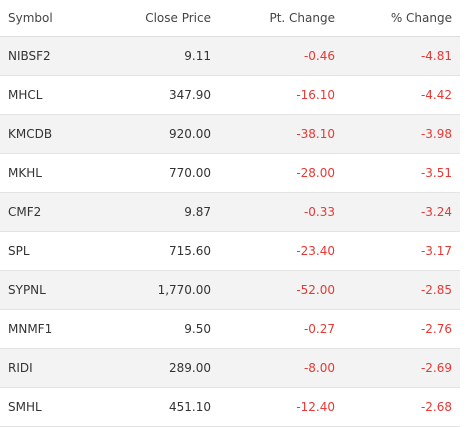  I want to click on value-cell: -0.46, so click(281, 56).